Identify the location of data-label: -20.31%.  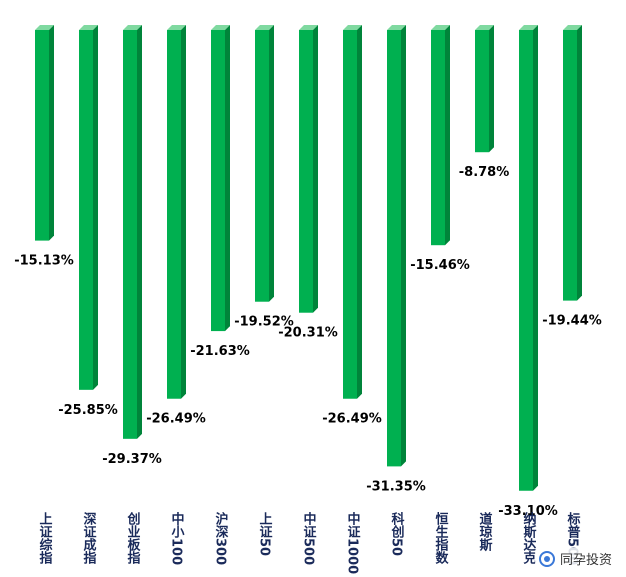
(308, 333).